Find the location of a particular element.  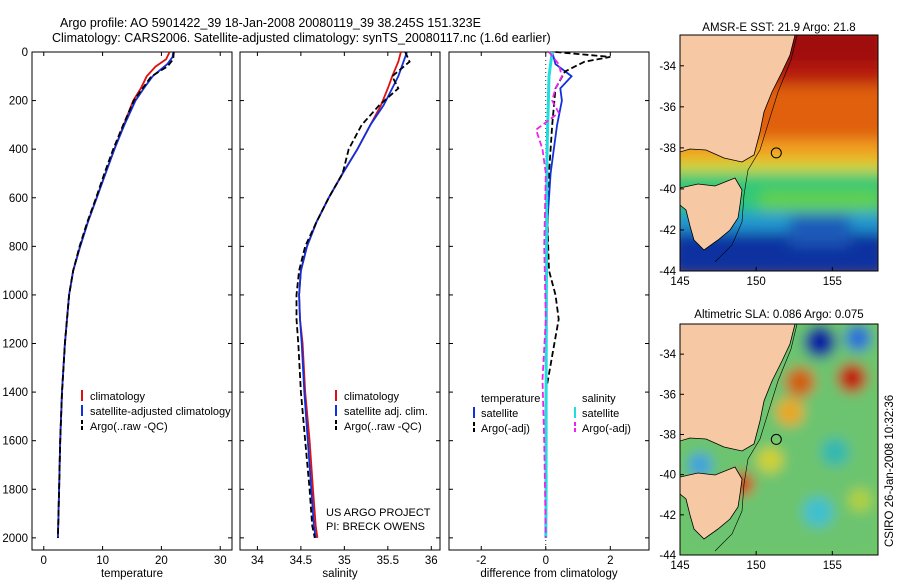

sla_map-xtick-label: 150 is located at coordinates (756, 566).